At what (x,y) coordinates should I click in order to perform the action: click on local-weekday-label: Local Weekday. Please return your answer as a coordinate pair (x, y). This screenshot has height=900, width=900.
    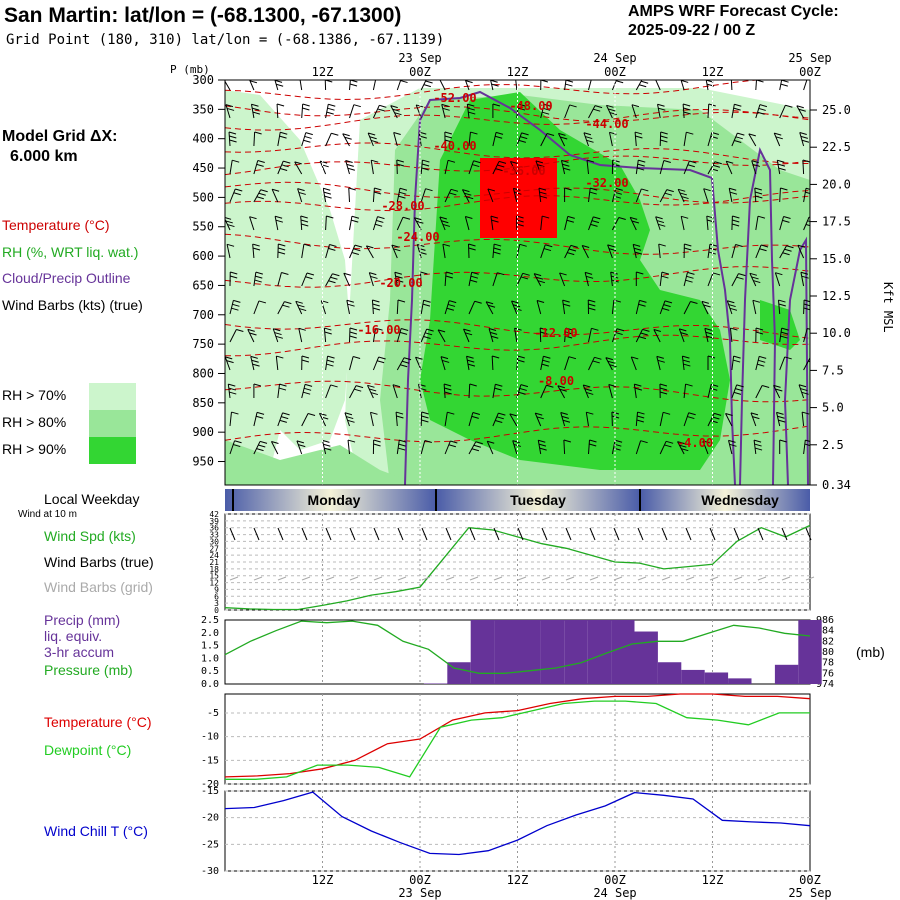
    Looking at the image, I should click on (92, 499).